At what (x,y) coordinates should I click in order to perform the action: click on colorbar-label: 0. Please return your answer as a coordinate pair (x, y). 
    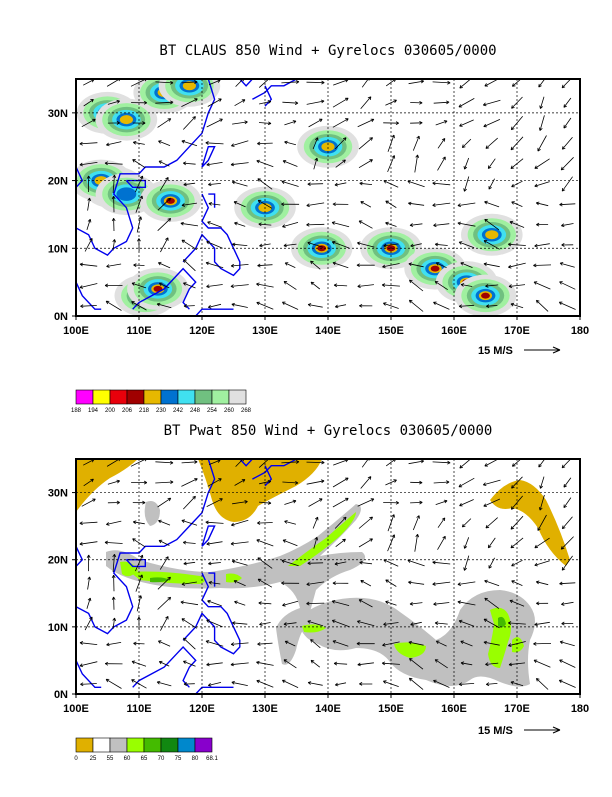
    Looking at the image, I should click on (76, 759).